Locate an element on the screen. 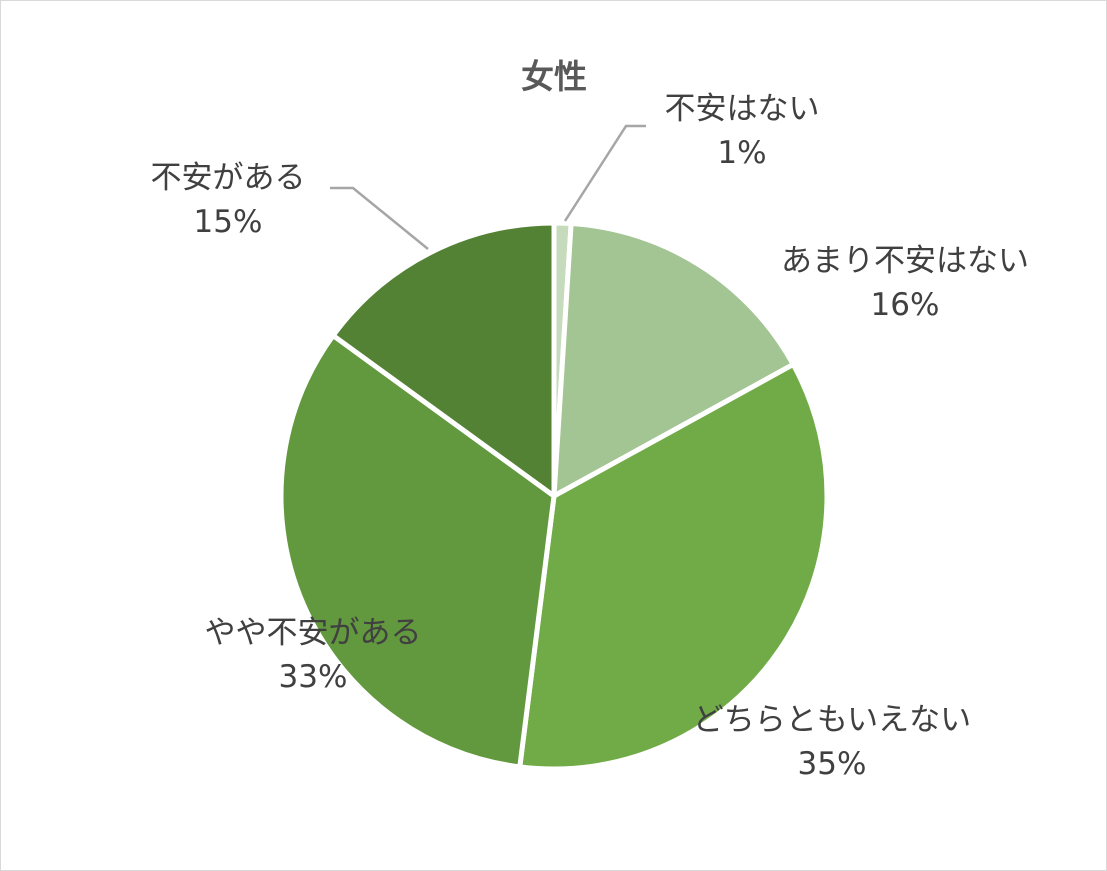 Image resolution: width=1107 pixels, height=871 pixels. chart-title: 女性 is located at coordinates (554, 76).